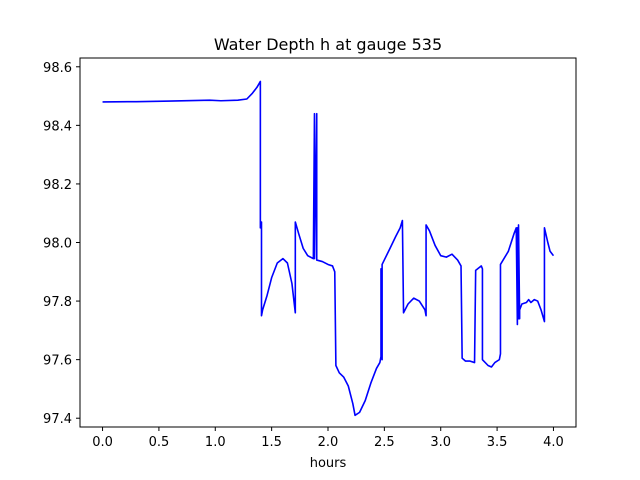 This screenshot has width=640, height=480. I want to click on y-tick-label: 98.6, so click(57, 68).